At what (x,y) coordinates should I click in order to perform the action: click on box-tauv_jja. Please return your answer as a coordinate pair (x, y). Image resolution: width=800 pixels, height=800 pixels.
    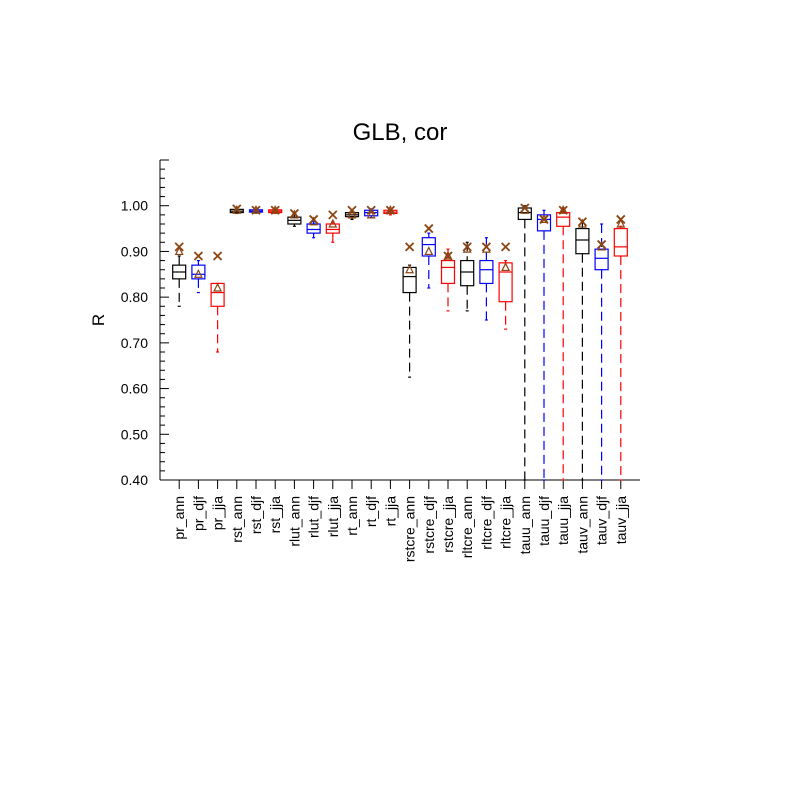
    Looking at the image, I should click on (620, 347).